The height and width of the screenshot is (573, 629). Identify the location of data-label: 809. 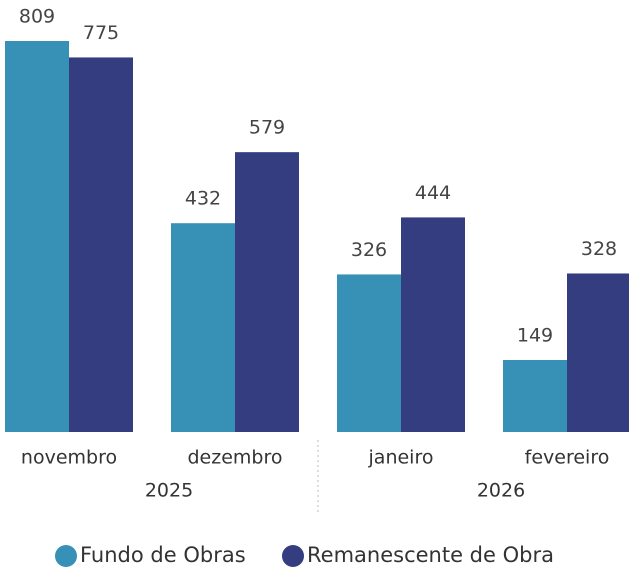
(37, 17).